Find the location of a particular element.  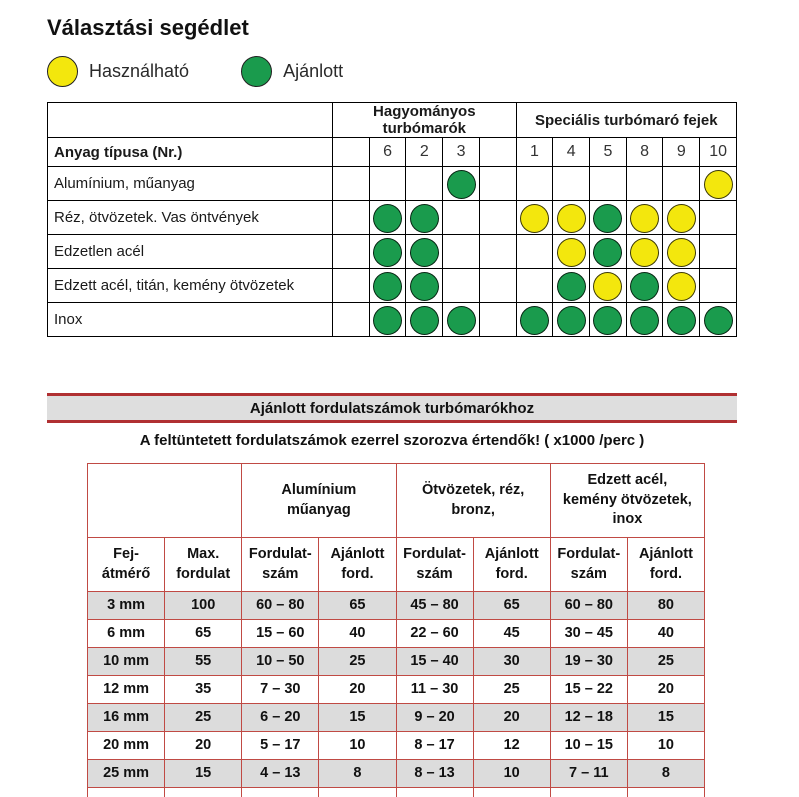

cutter-number: 9 is located at coordinates (681, 152).